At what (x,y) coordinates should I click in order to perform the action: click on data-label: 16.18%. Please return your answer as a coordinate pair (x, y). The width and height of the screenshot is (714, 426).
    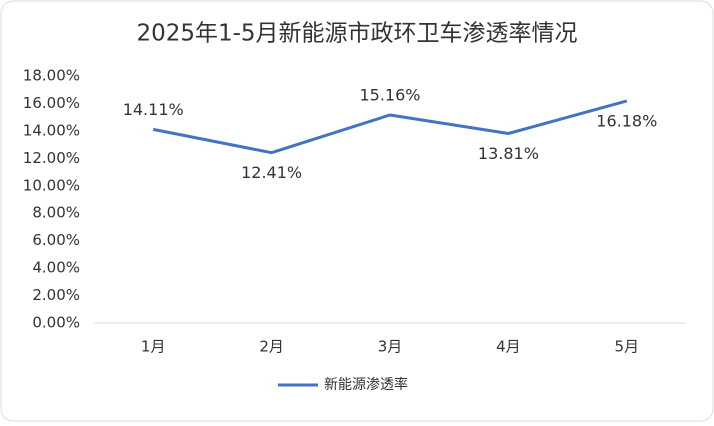
    Looking at the image, I should click on (626, 120).